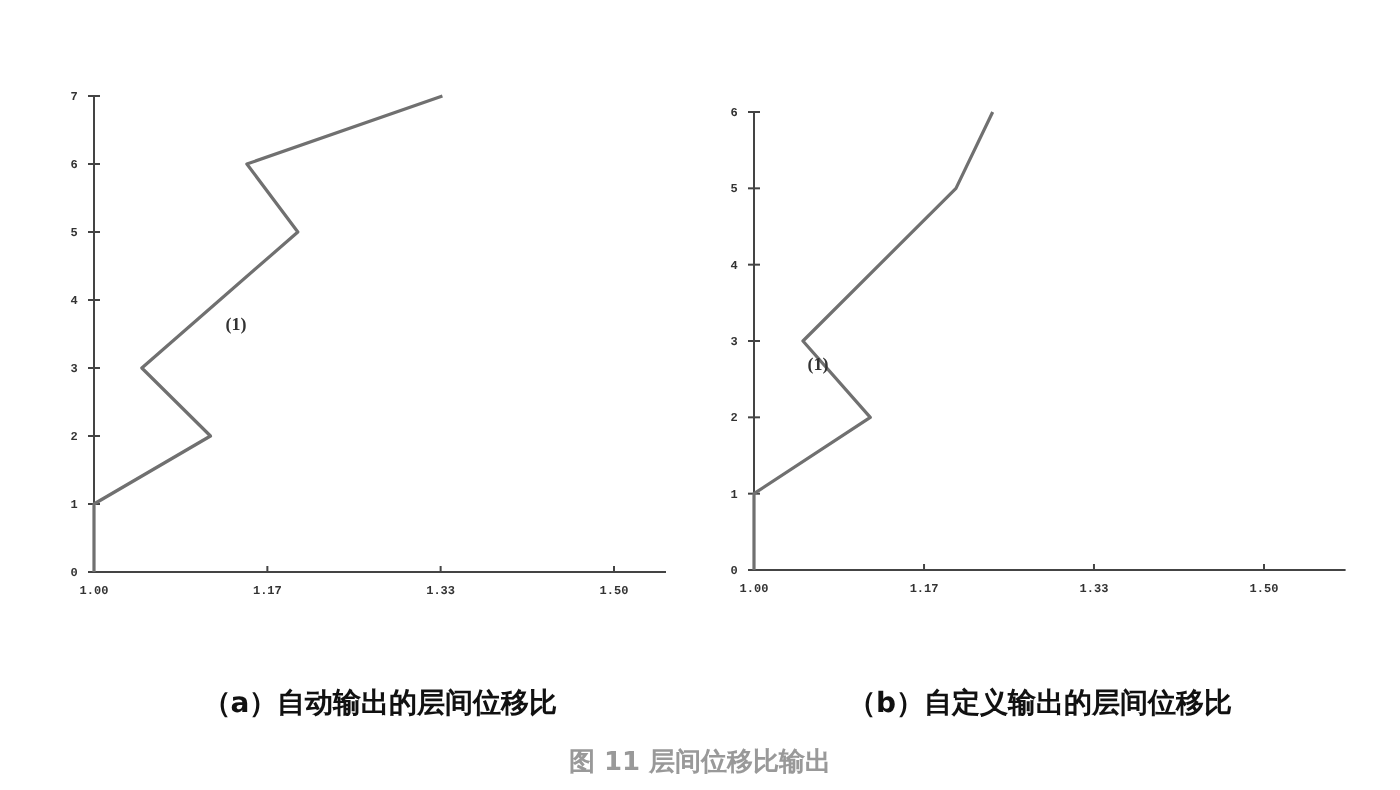  What do you see at coordinates (700, 763) in the screenshot?
I see `caption: 图 11 层间位移比输出` at bounding box center [700, 763].